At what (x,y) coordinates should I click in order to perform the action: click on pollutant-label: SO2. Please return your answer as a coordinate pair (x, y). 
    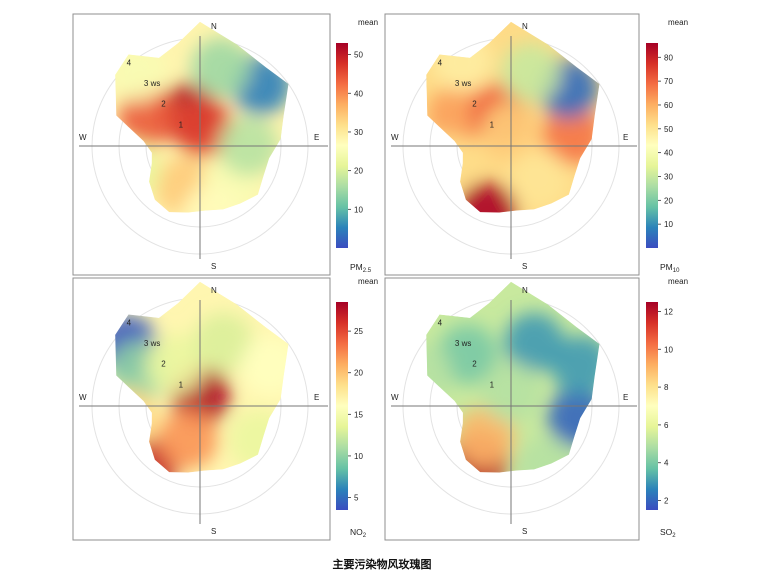
    Looking at the image, I should click on (668, 533).